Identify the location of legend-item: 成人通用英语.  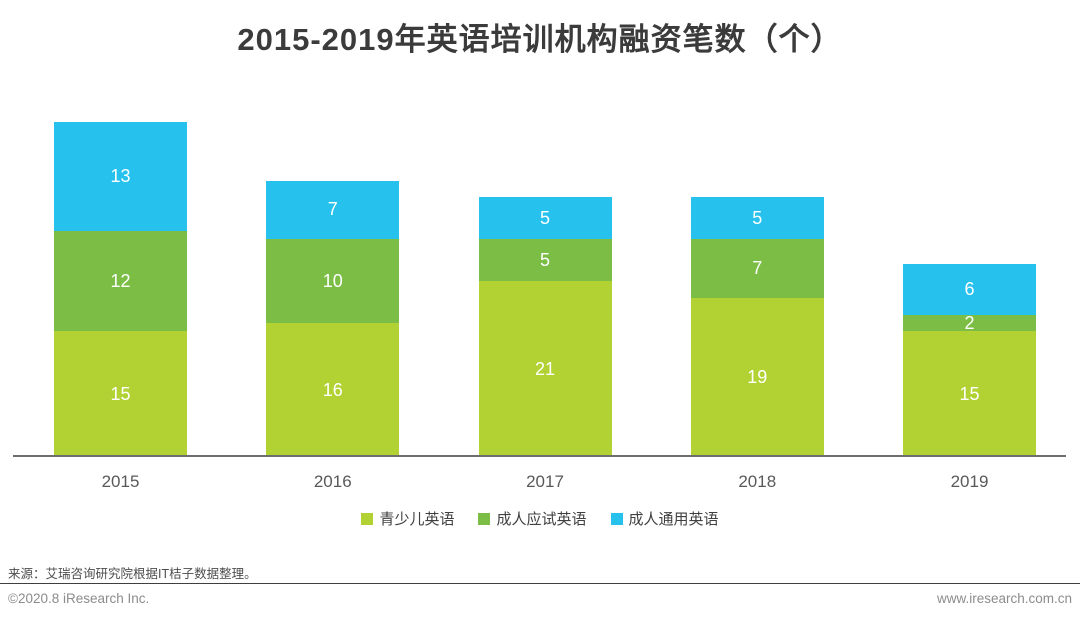
(664, 518).